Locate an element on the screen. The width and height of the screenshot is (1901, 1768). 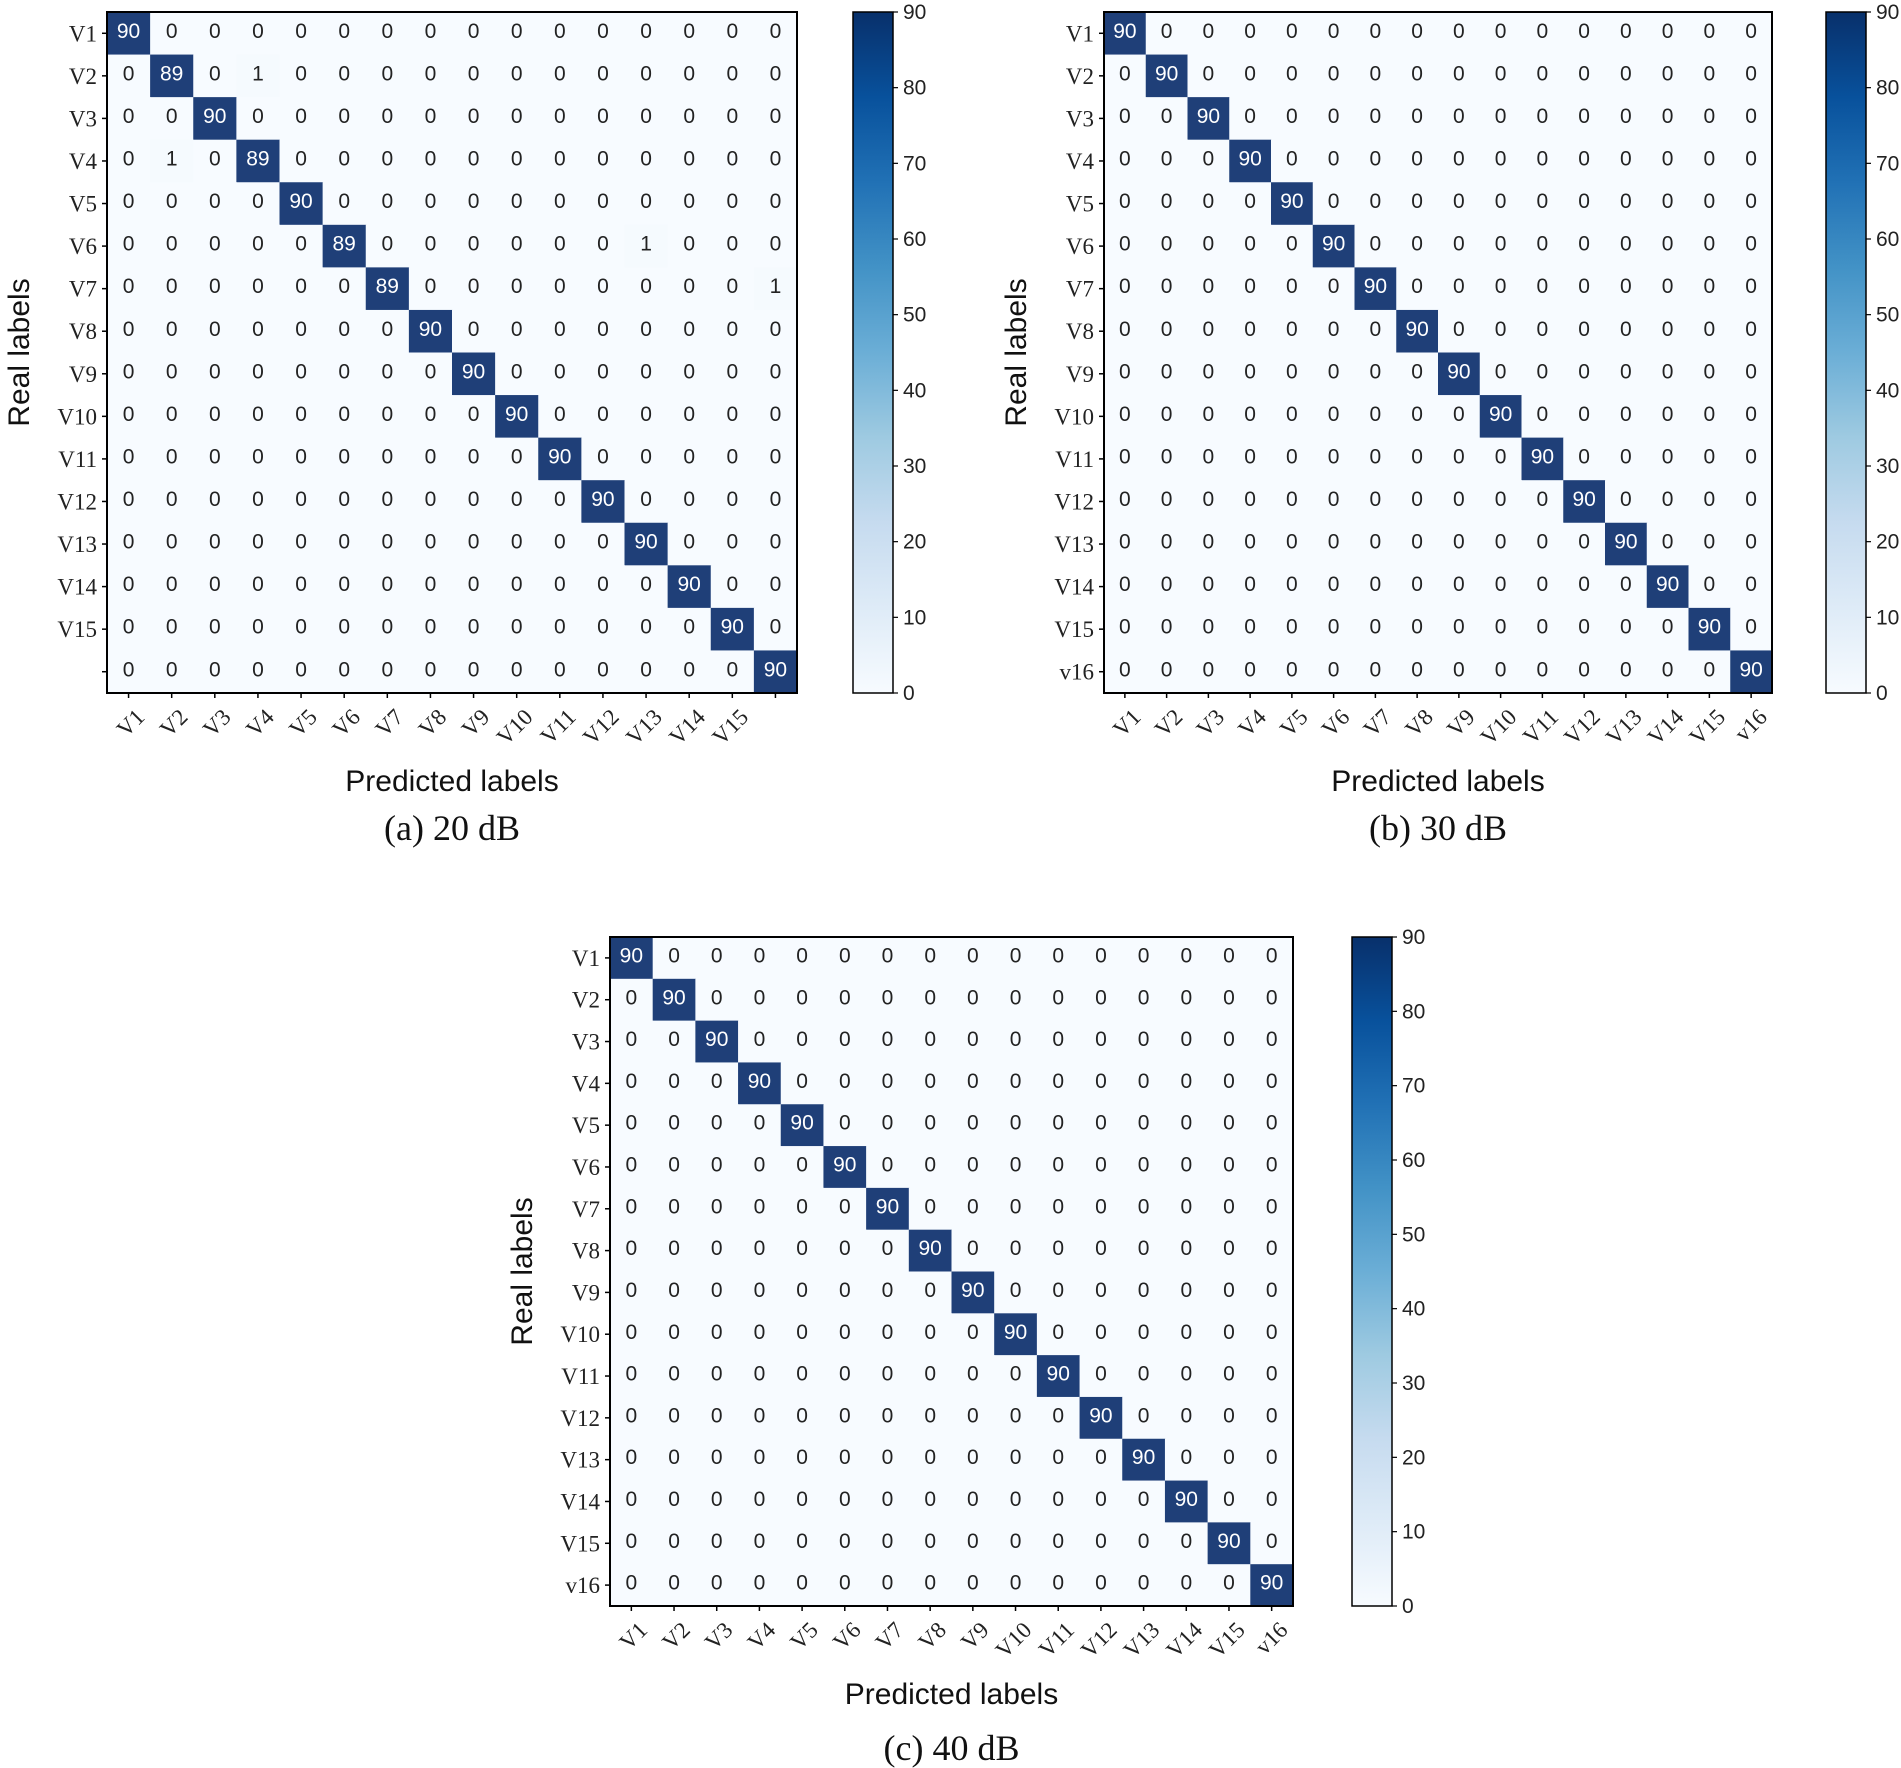
y-tick-label: V1 is located at coordinates (83, 33).